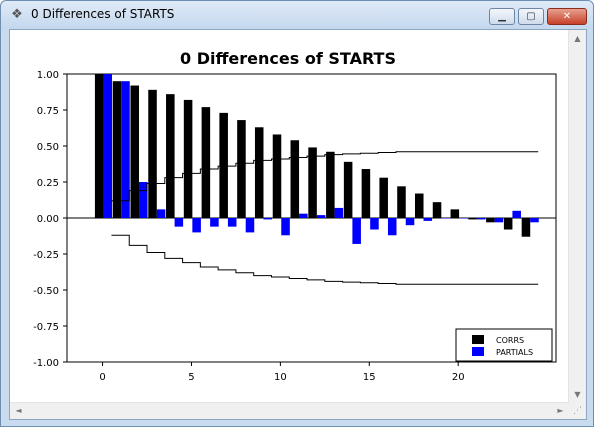  I want to click on y-tick-label: -0.50, so click(46, 291).